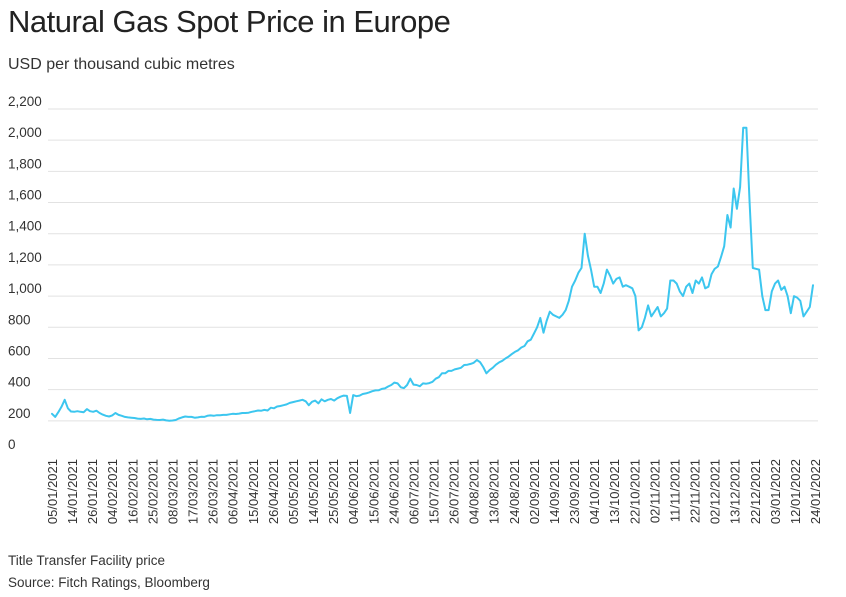 This screenshot has height=597, width=846. I want to click on x-tick-label: 14/01/2021, so click(72, 491).